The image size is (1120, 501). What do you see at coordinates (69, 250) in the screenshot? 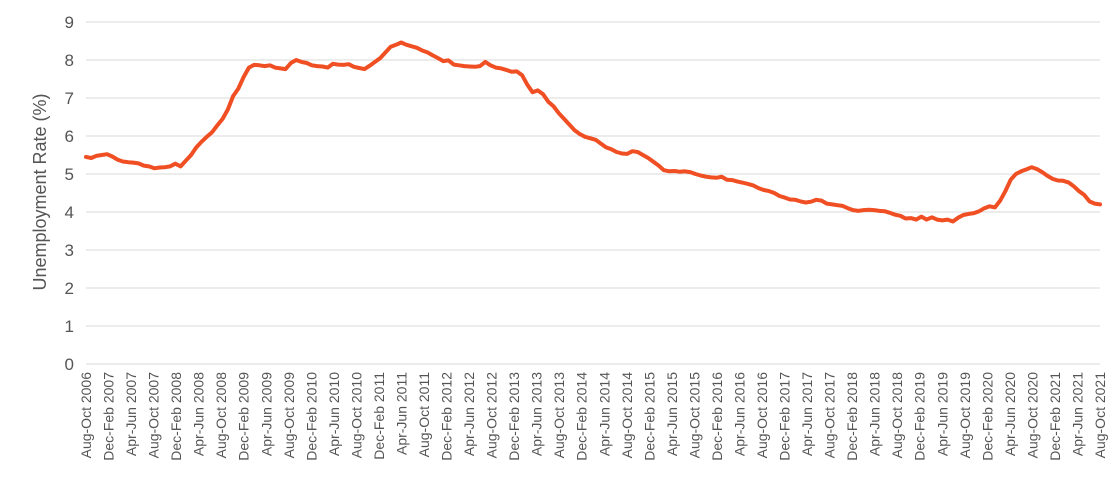
I see `y-tick-label: 3` at bounding box center [69, 250].